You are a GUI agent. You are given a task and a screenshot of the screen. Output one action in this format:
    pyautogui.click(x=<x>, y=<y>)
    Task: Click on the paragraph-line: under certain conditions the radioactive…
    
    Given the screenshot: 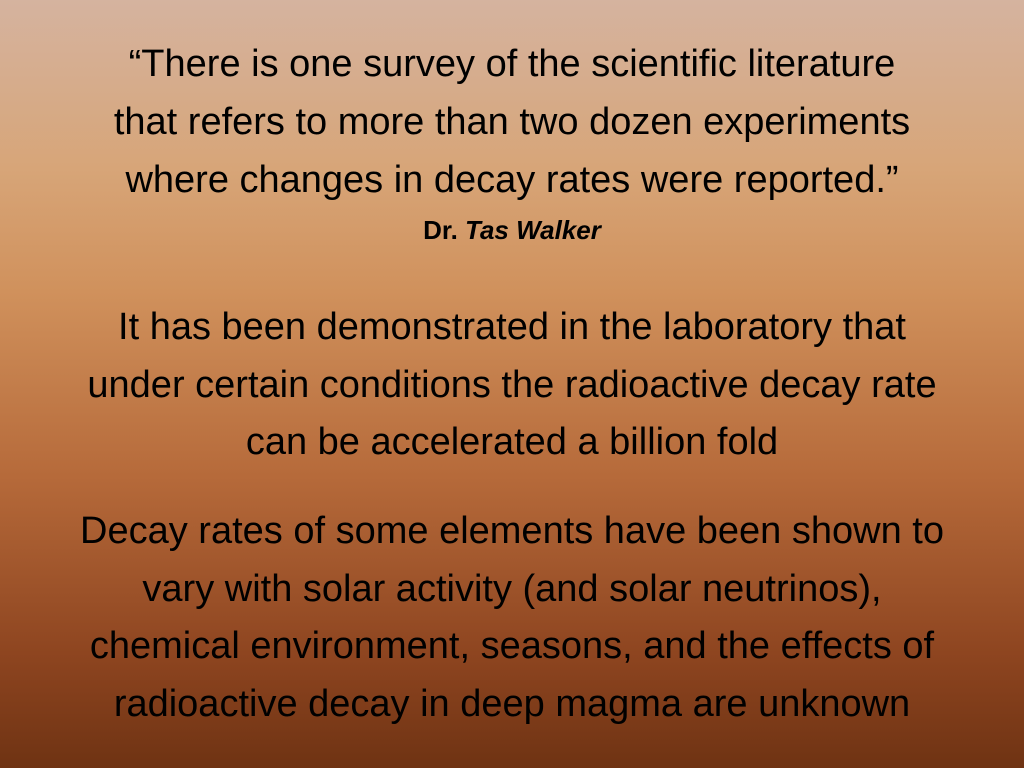 What is the action you would take?
    pyautogui.click(x=512, y=385)
    